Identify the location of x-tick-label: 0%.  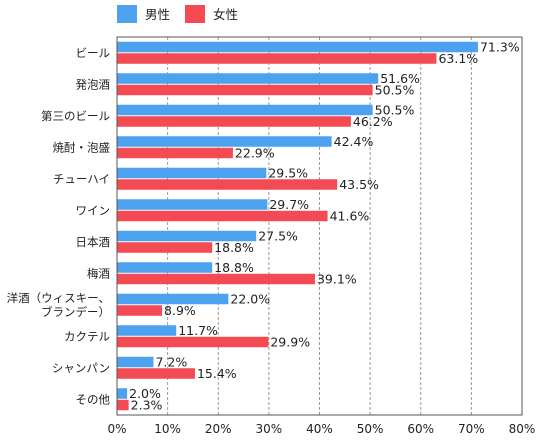
(116, 429).